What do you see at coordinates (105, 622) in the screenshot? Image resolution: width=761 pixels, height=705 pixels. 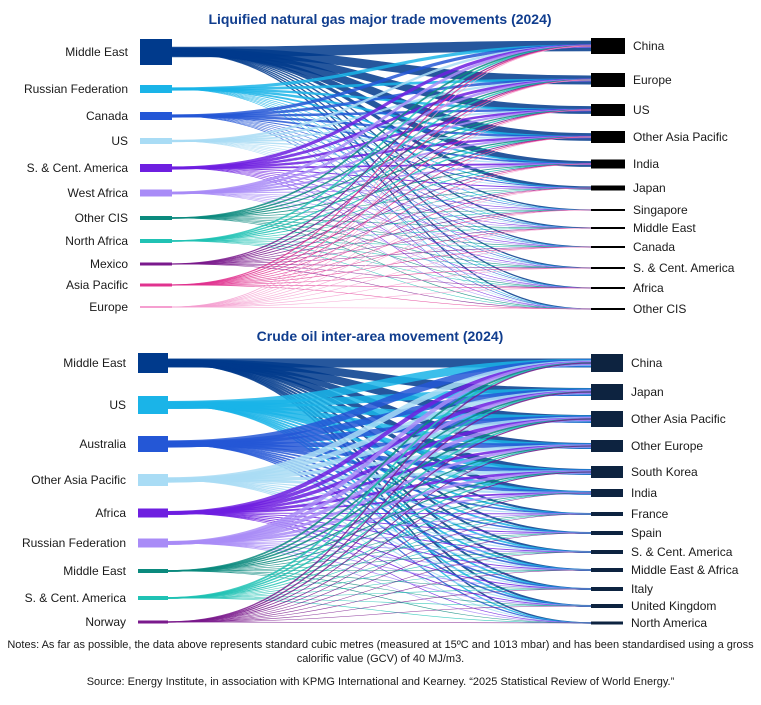 I see `crude-source-label-norway-8: Norway` at bounding box center [105, 622].